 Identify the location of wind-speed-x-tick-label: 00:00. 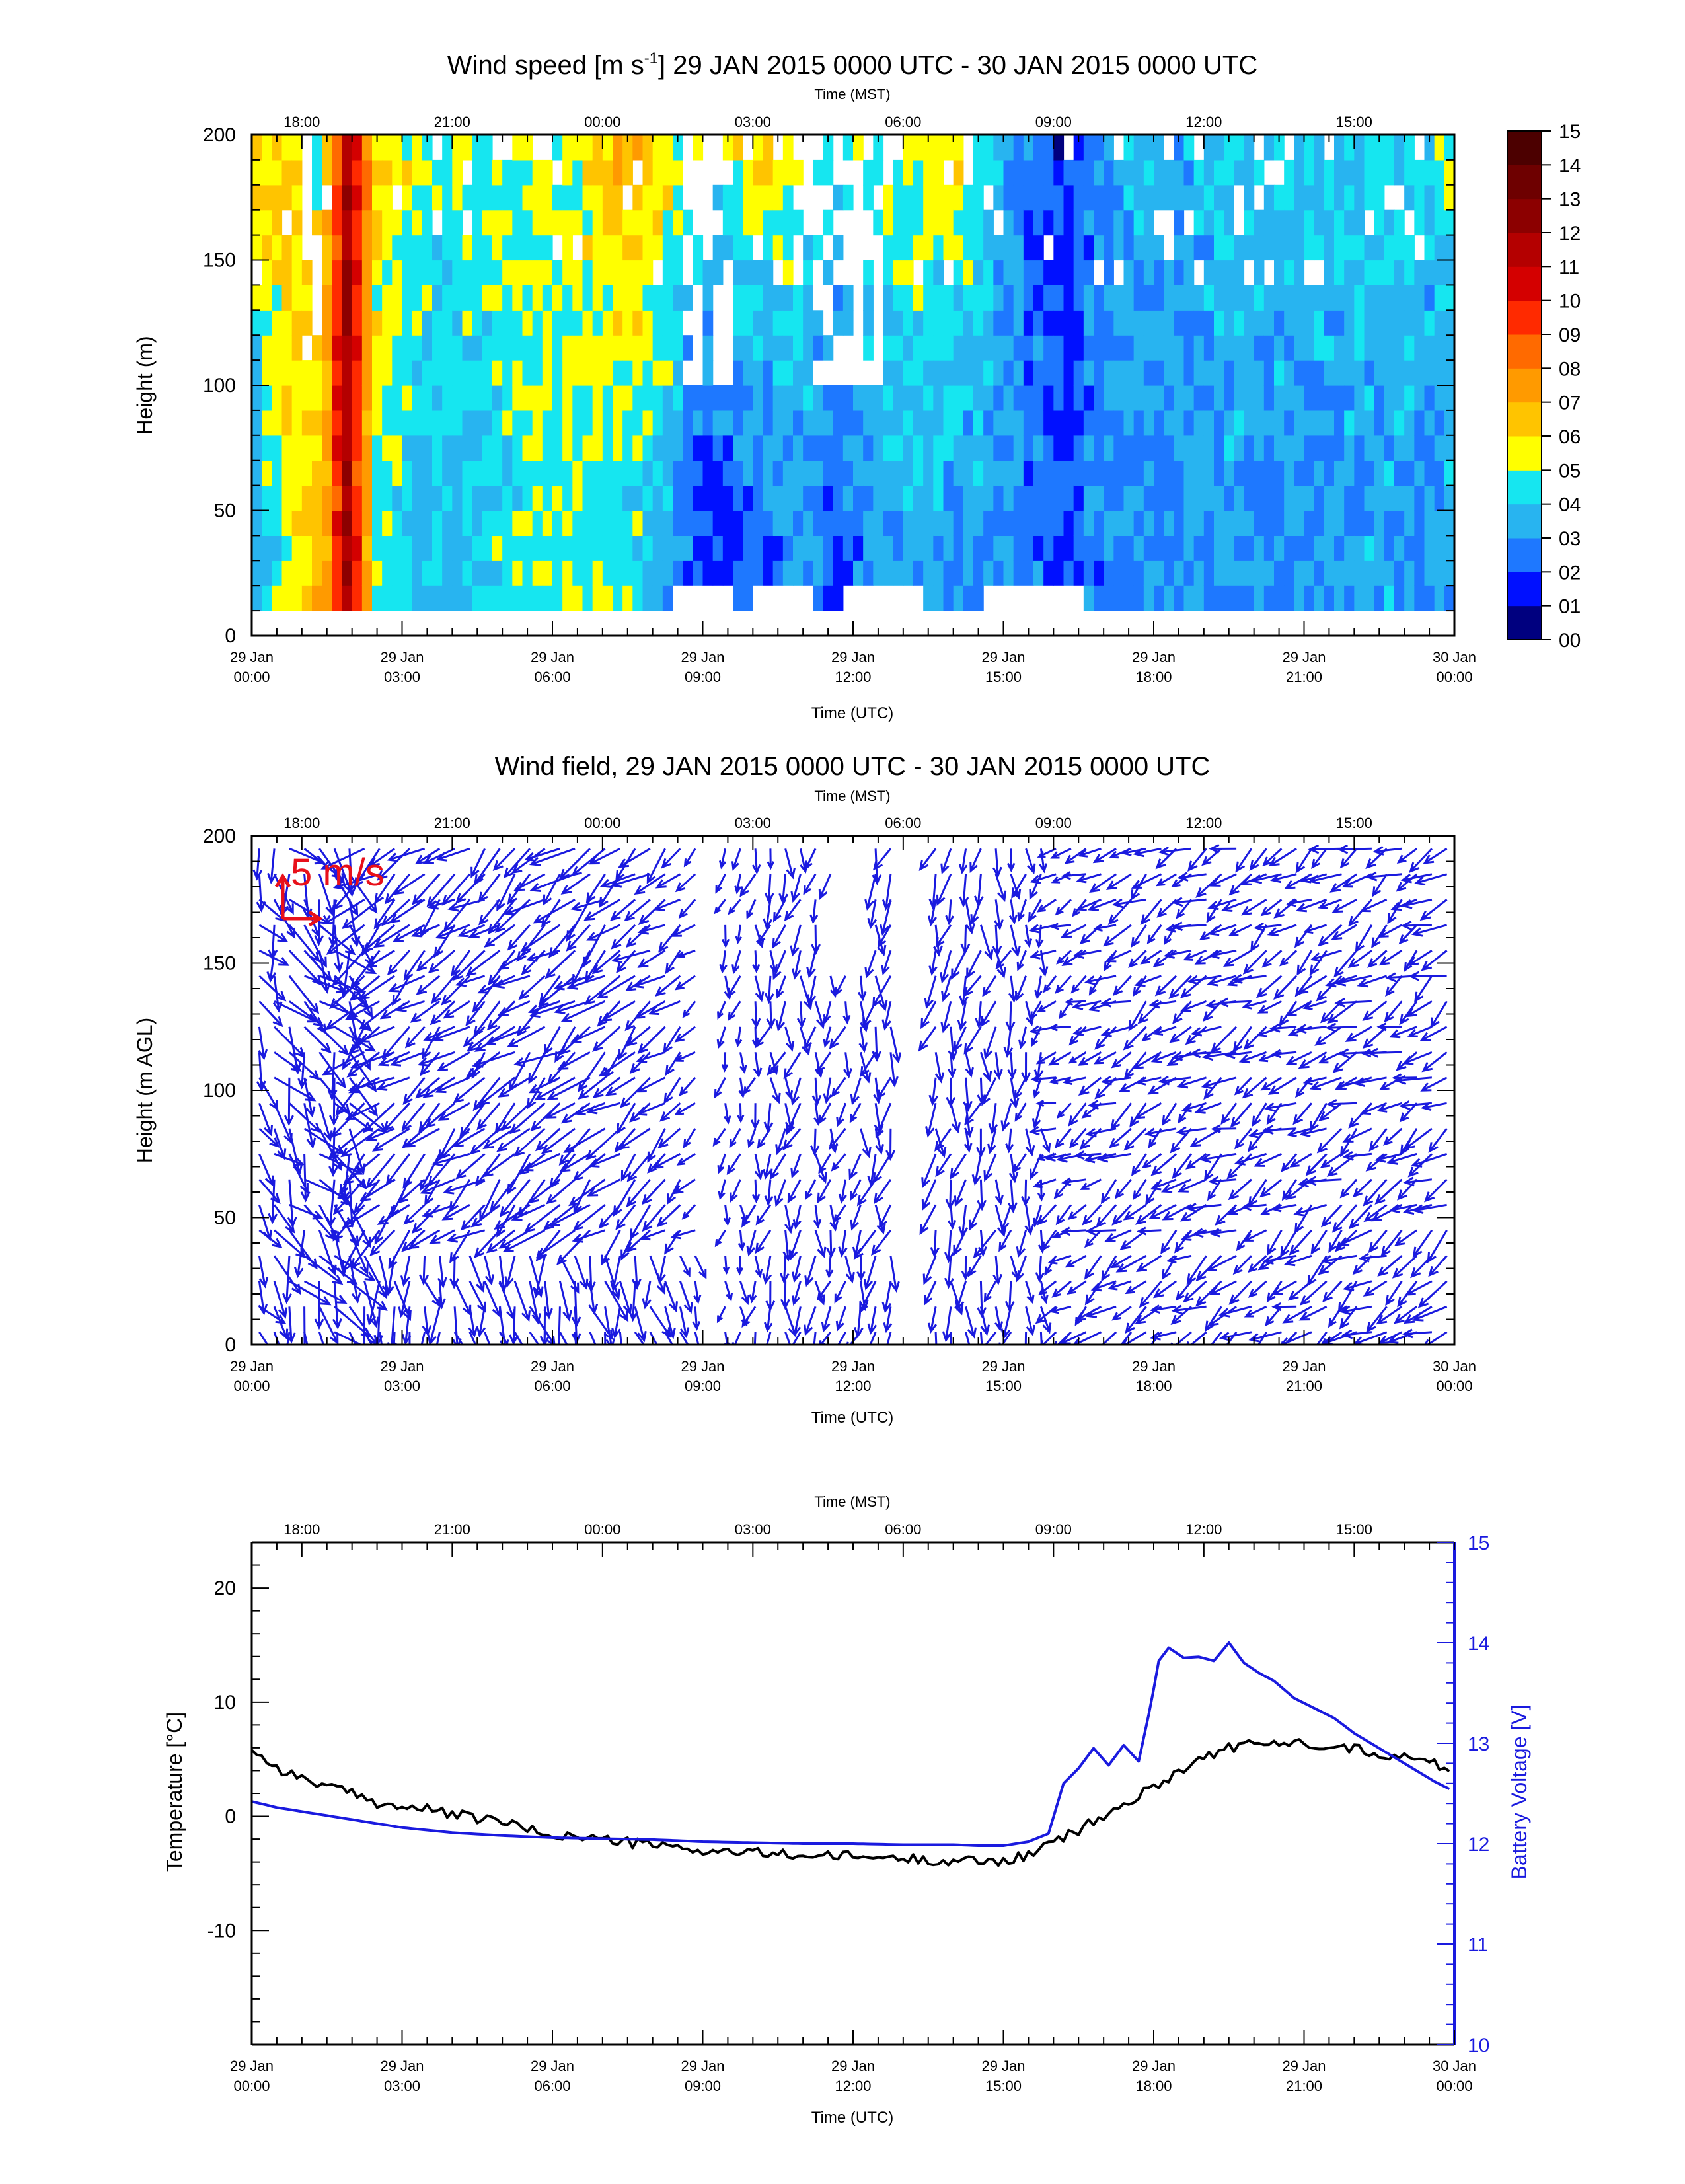
(1454, 677).